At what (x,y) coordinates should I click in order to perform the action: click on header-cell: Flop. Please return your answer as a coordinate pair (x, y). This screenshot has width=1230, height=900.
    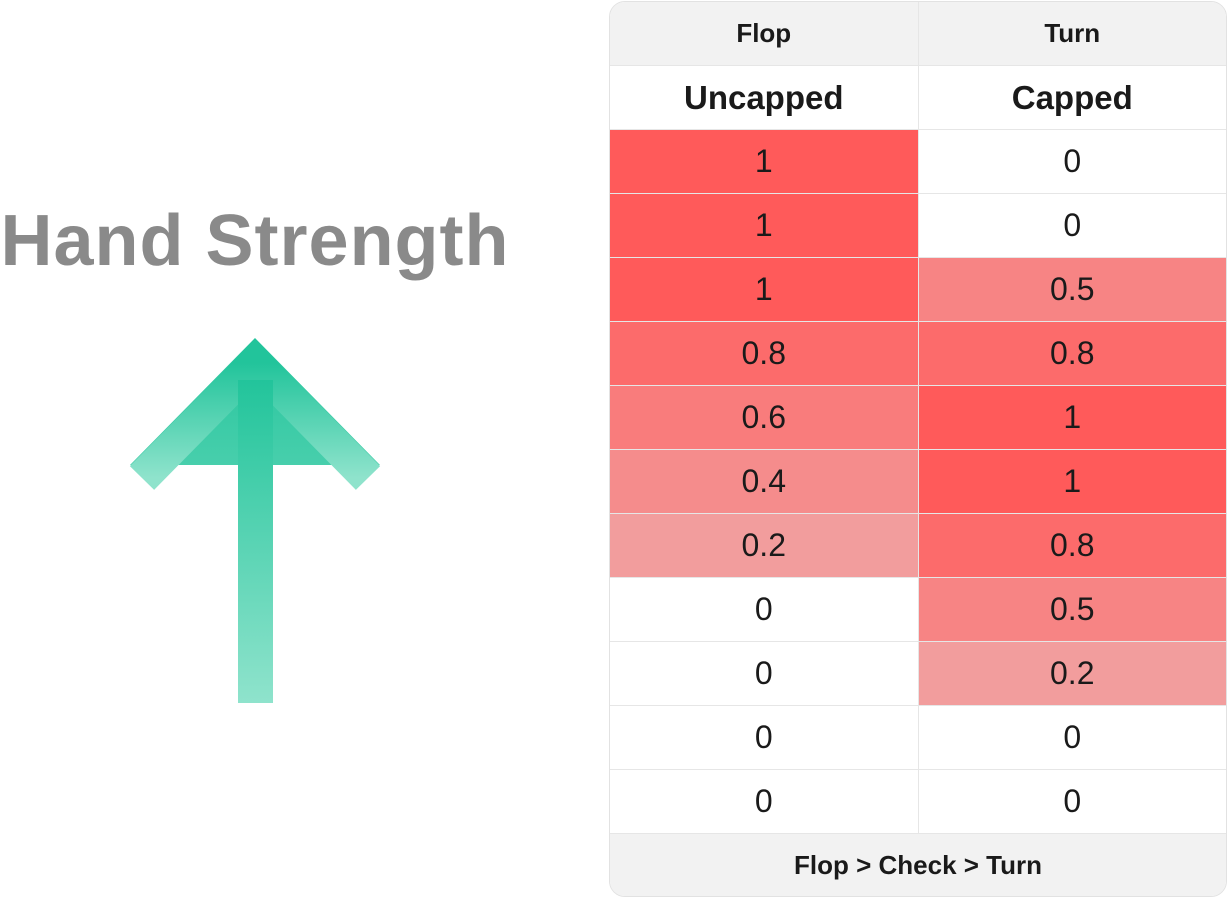
    Looking at the image, I should click on (764, 33).